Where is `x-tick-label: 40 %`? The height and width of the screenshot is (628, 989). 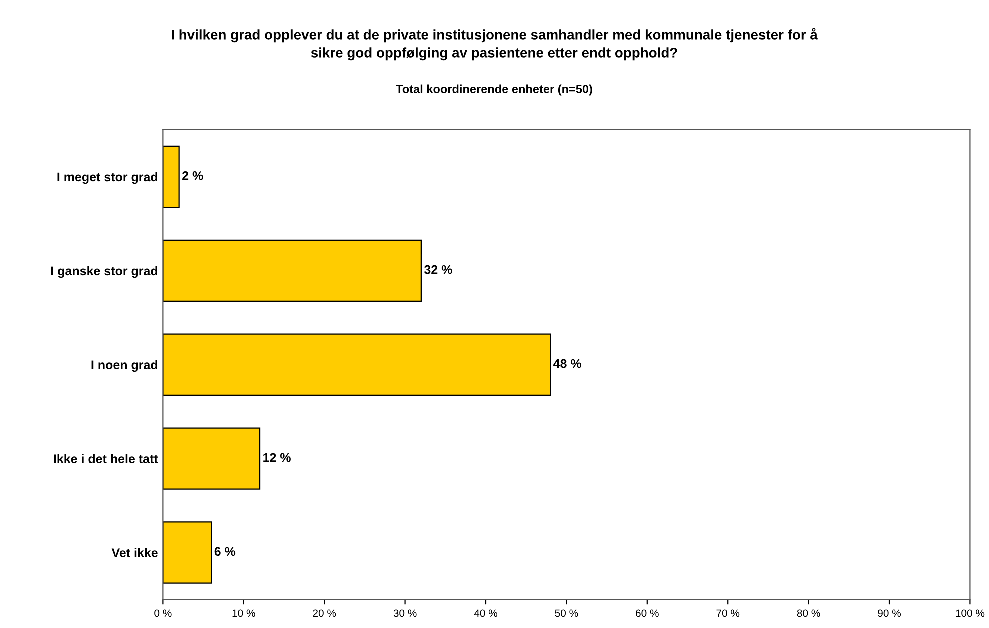 x-tick-label: 40 % is located at coordinates (486, 614).